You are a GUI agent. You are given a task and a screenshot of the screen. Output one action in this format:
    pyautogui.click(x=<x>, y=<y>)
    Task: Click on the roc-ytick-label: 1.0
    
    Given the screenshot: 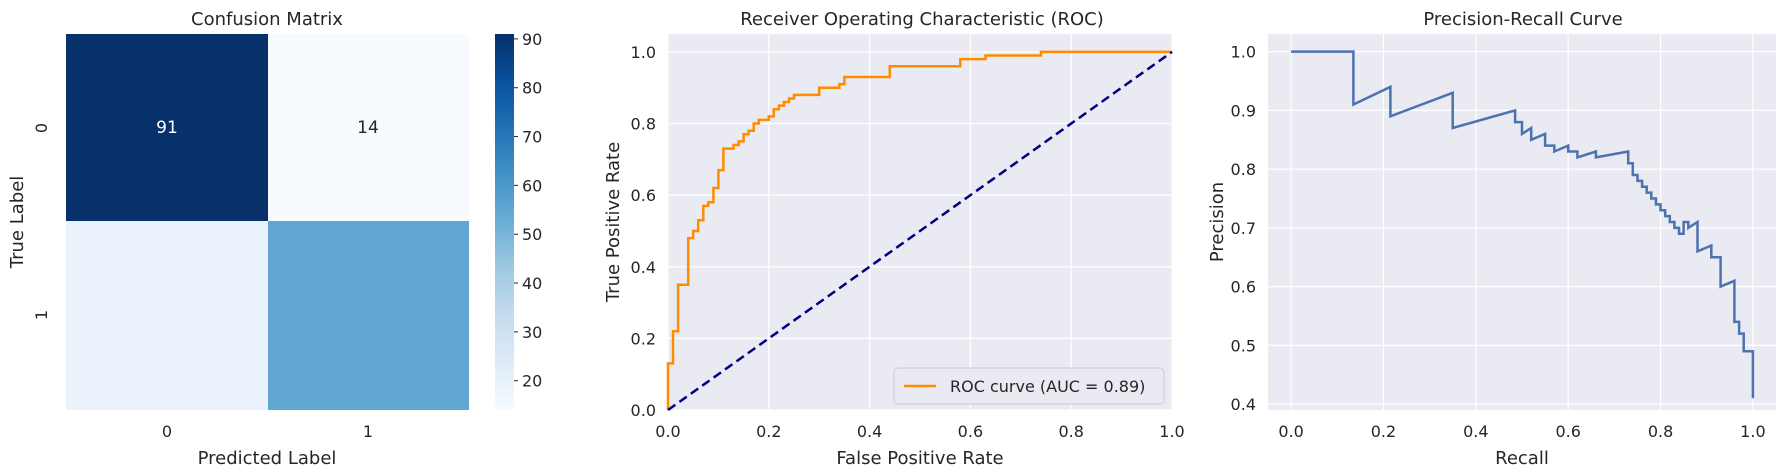 What is the action you would take?
    pyautogui.click(x=643, y=52)
    